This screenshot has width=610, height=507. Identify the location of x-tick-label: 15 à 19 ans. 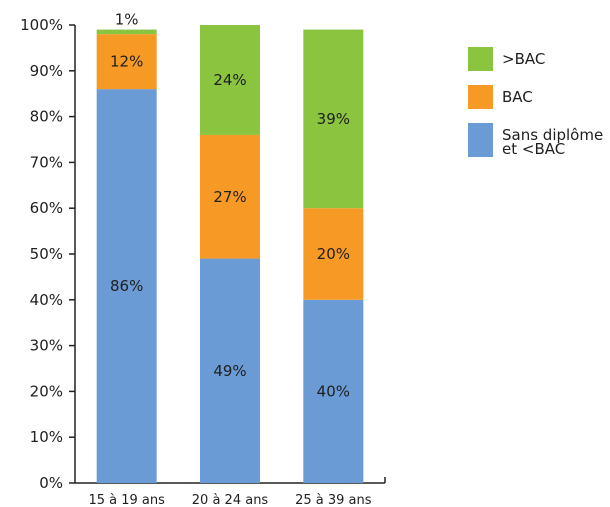
(126, 500).